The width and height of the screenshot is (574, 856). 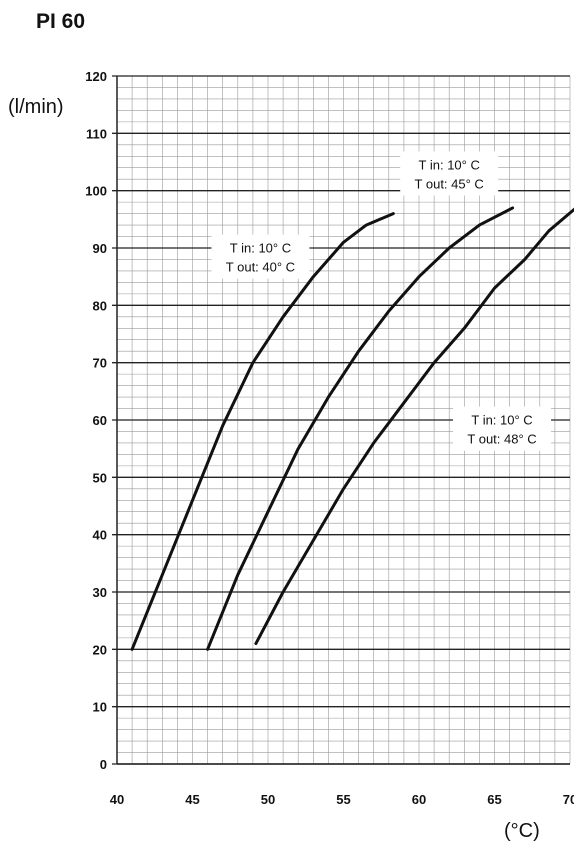 What do you see at coordinates (268, 799) in the screenshot?
I see `x-tick-label: 50` at bounding box center [268, 799].